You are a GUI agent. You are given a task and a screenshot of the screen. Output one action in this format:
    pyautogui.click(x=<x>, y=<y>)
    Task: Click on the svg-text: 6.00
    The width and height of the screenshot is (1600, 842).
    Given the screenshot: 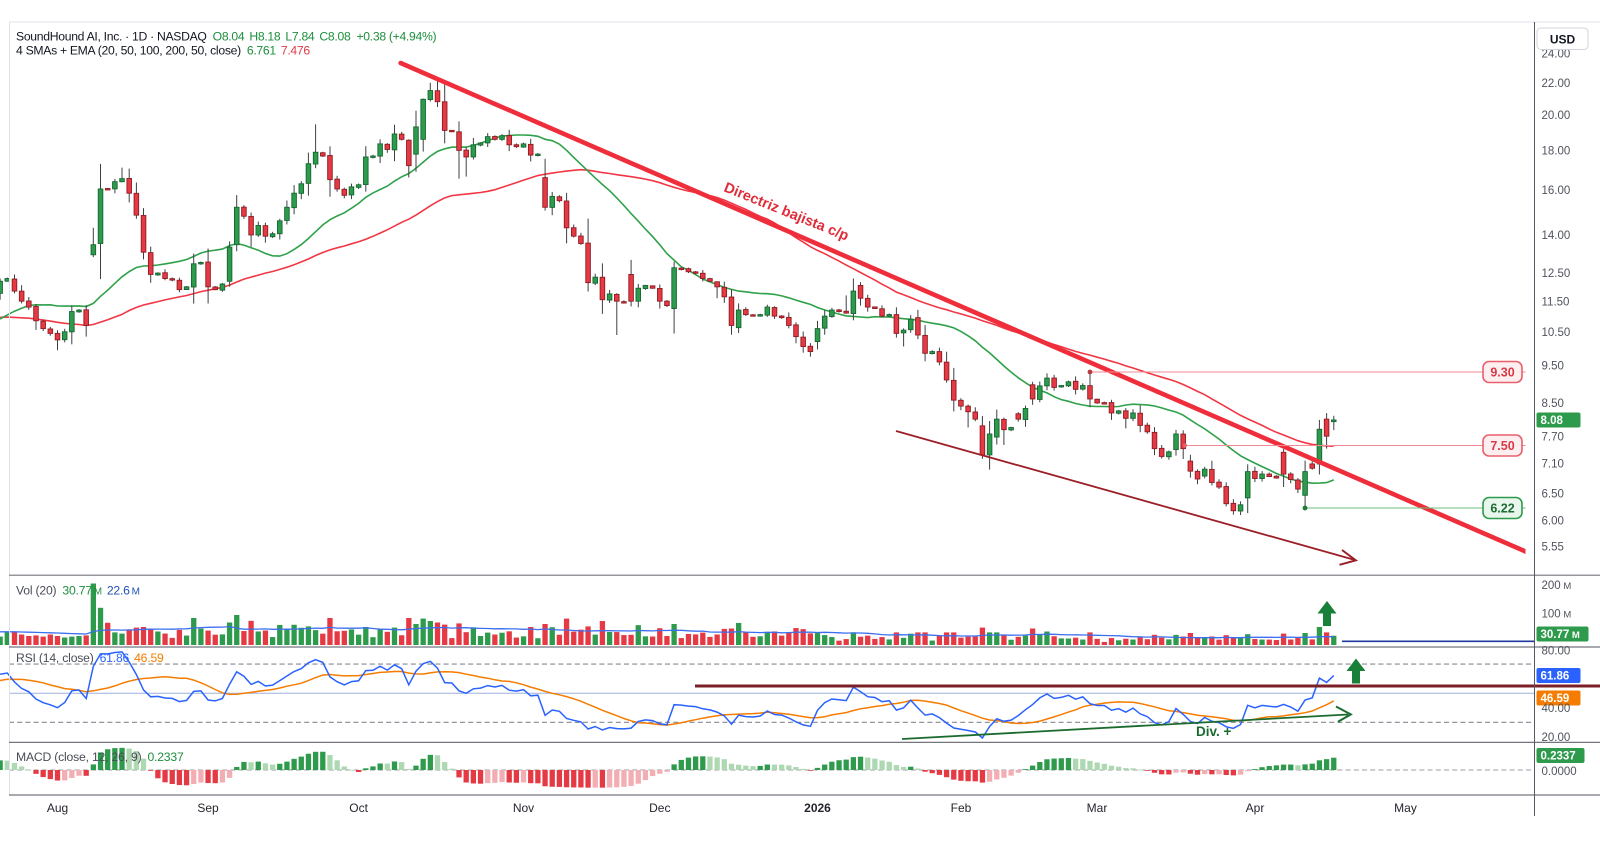 What is the action you would take?
    pyautogui.click(x=1553, y=521)
    